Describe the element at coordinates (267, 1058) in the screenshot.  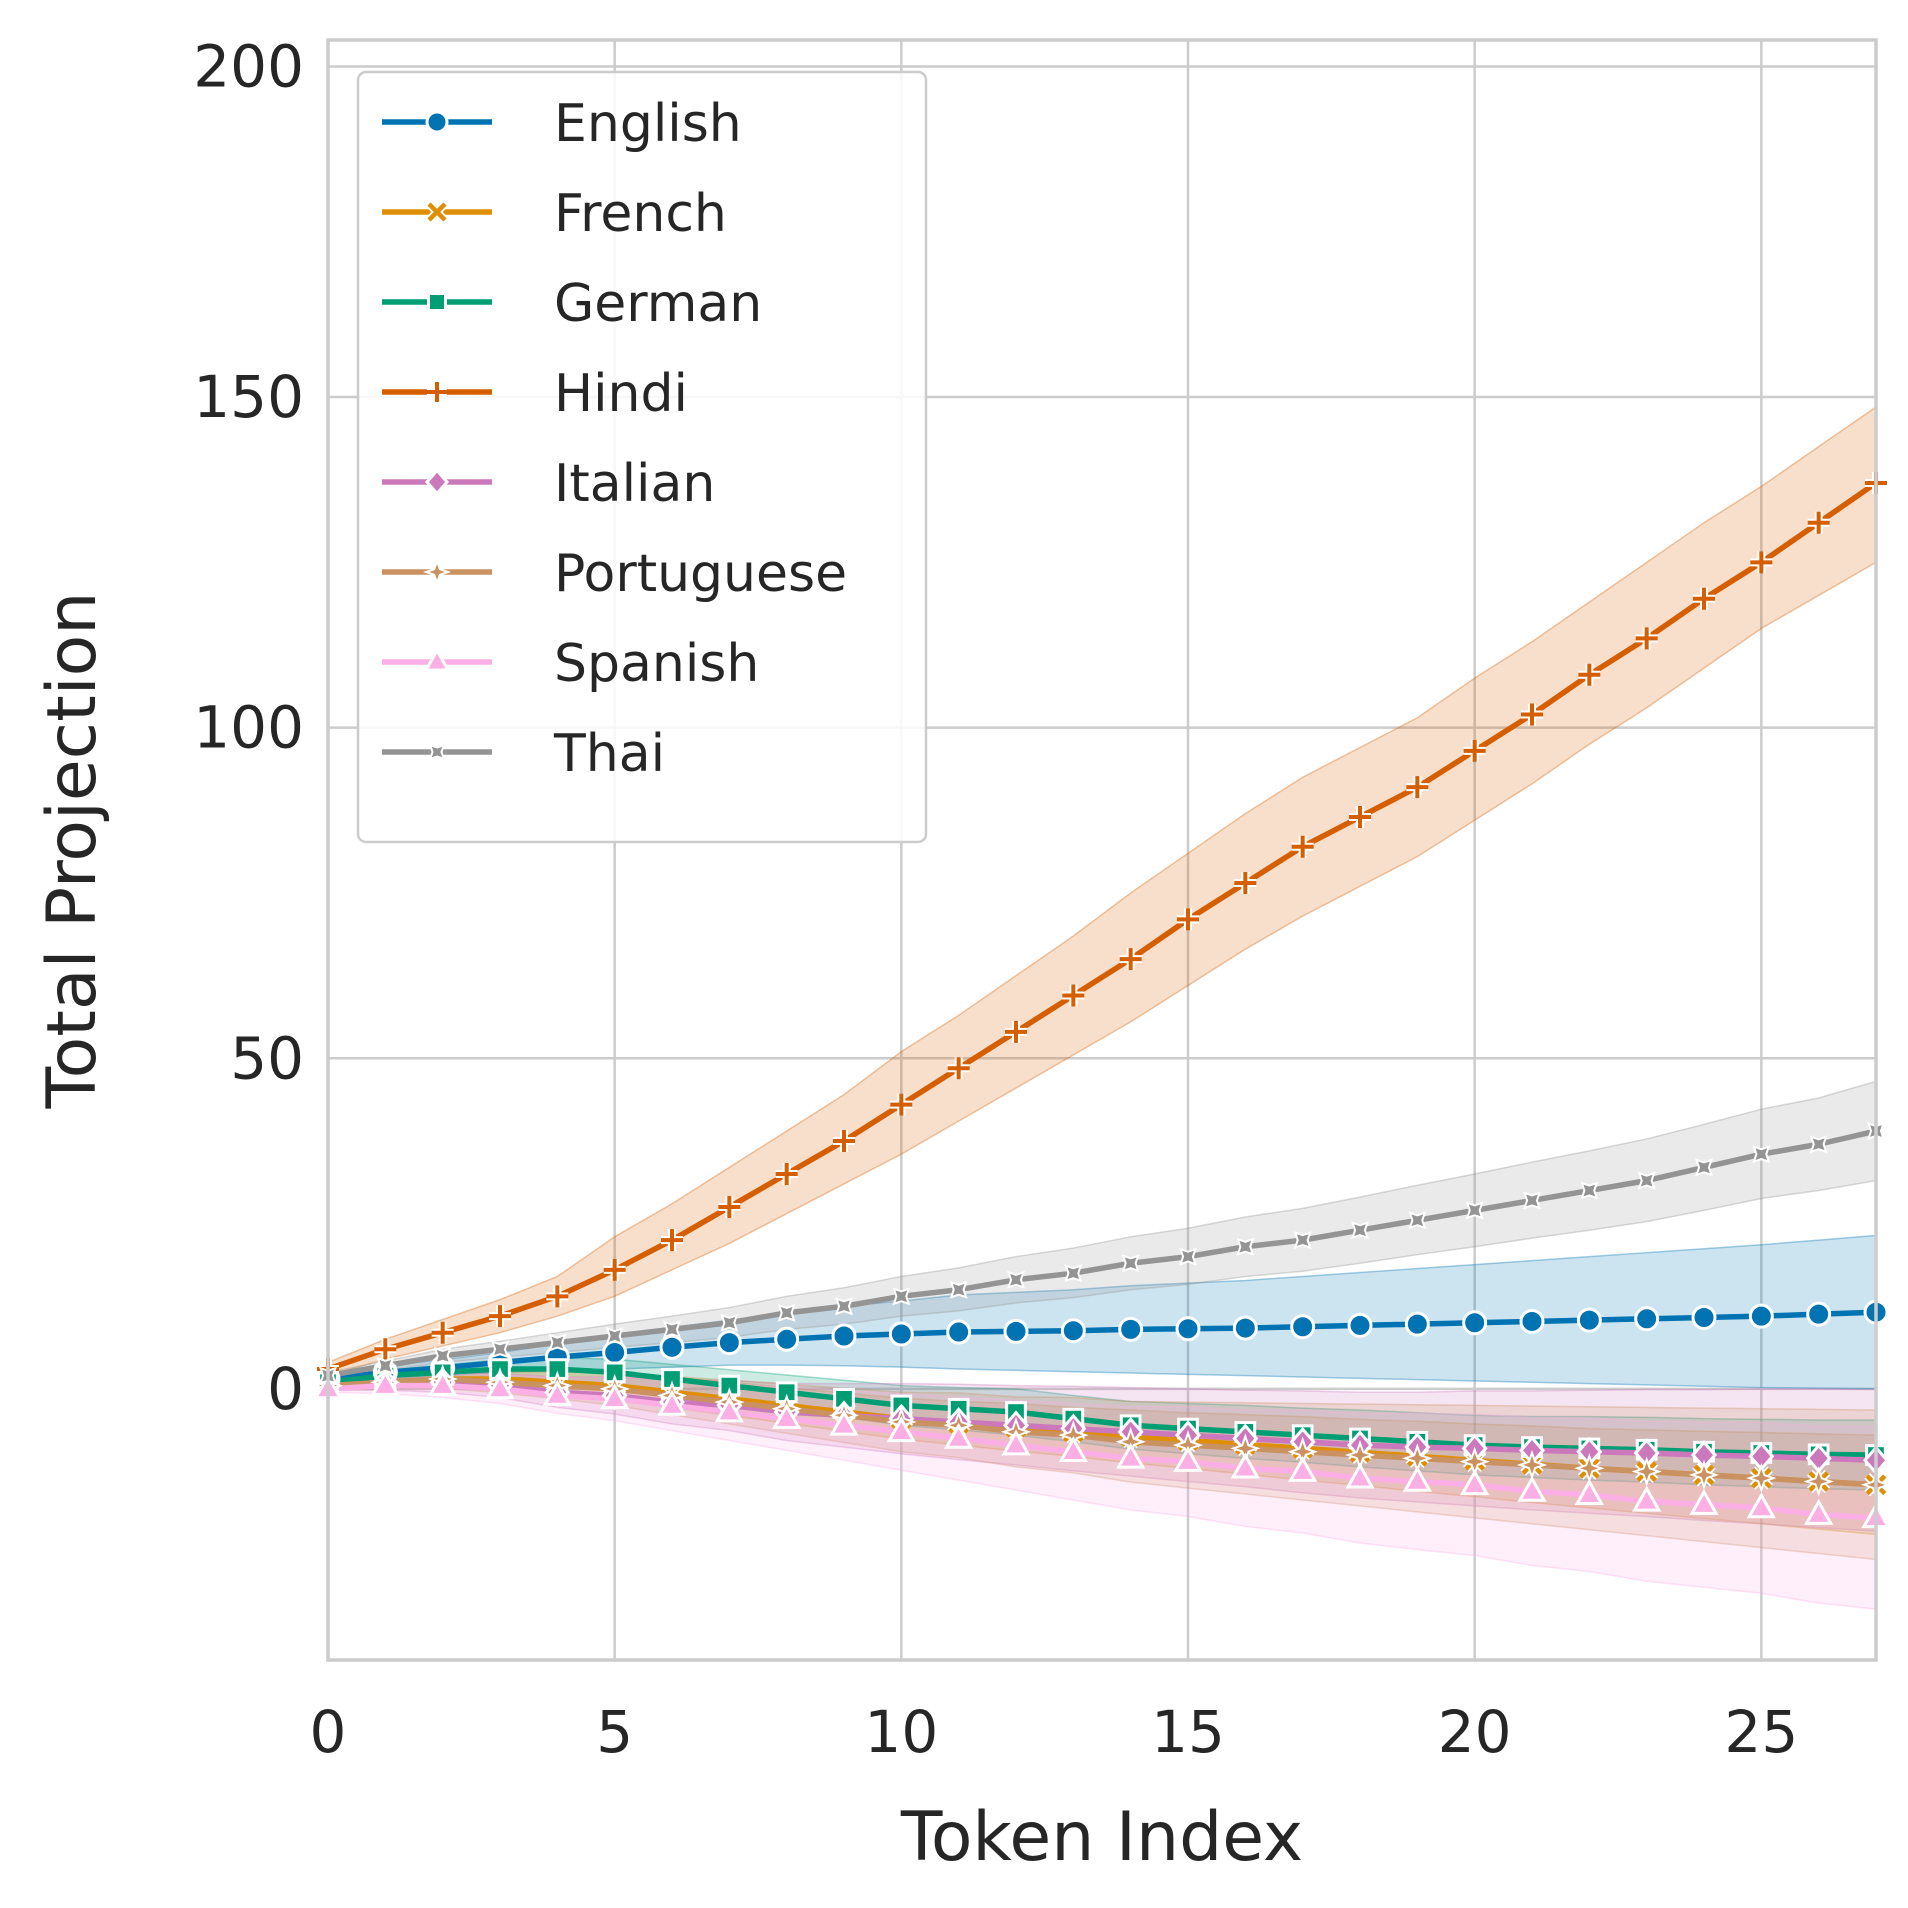
I see `y-tick-label: 50` at that location.